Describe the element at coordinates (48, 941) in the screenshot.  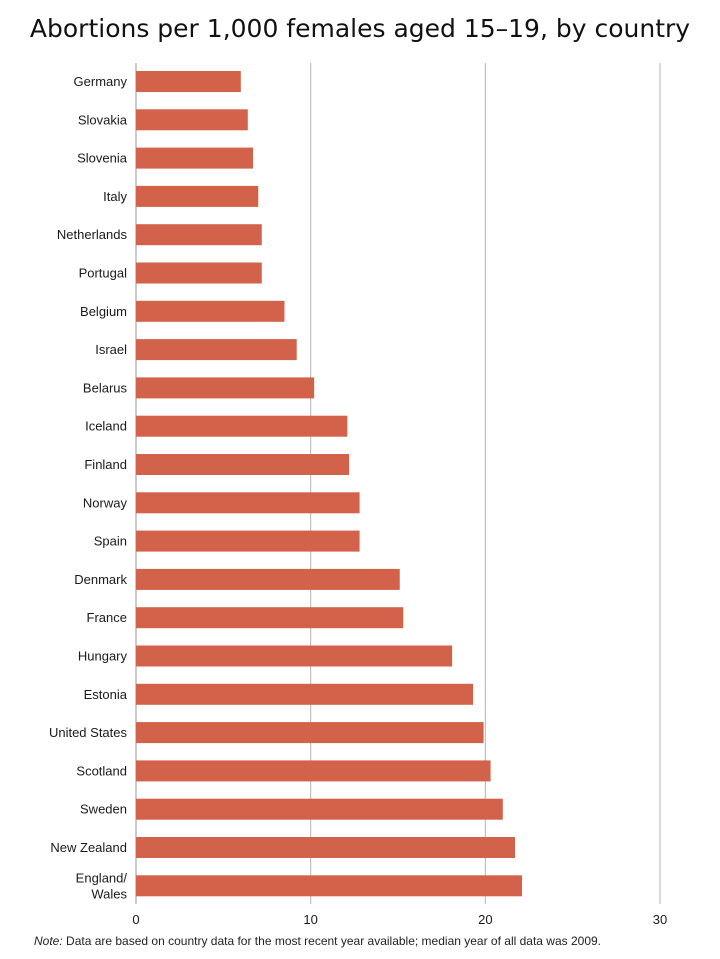
I see `note-label: Note:` at that location.